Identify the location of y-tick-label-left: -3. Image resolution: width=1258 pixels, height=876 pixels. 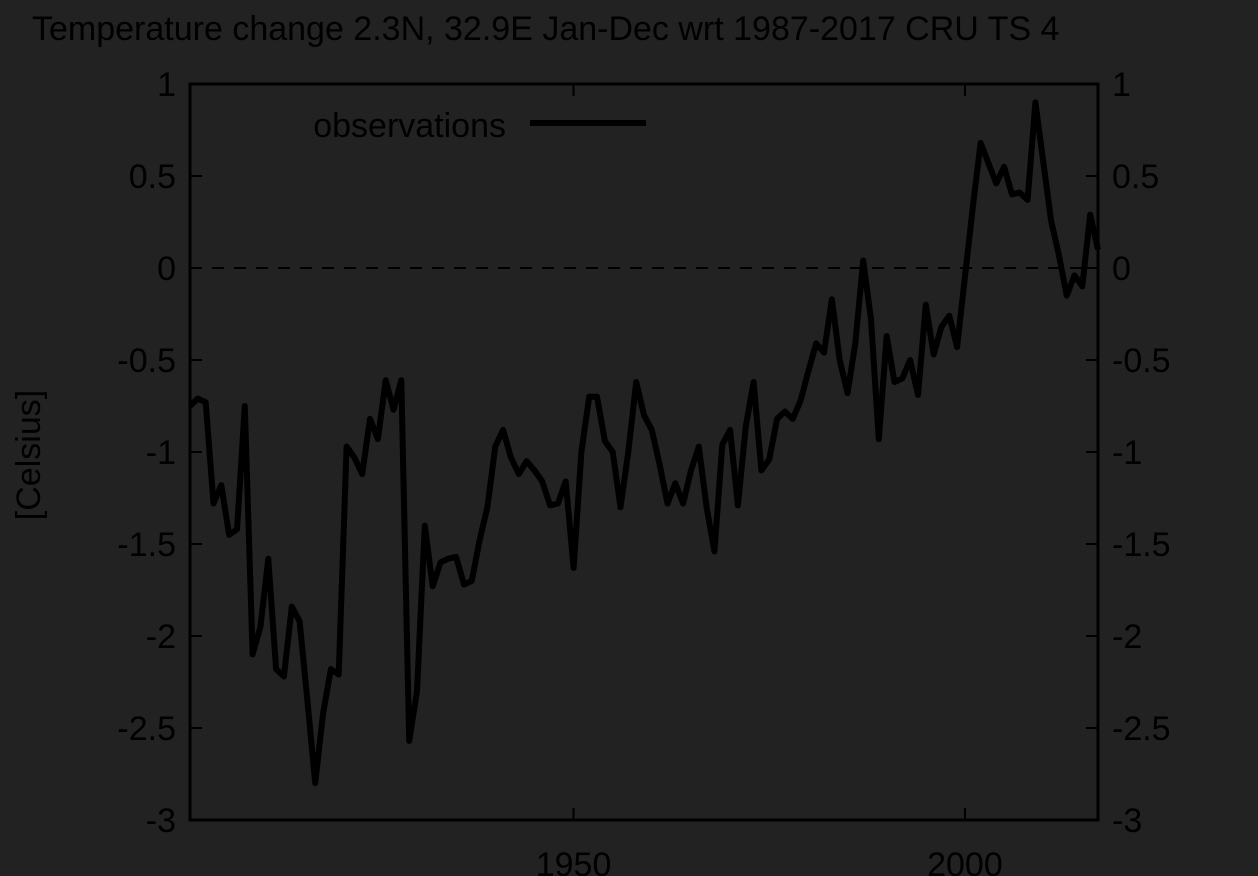
(161, 821).